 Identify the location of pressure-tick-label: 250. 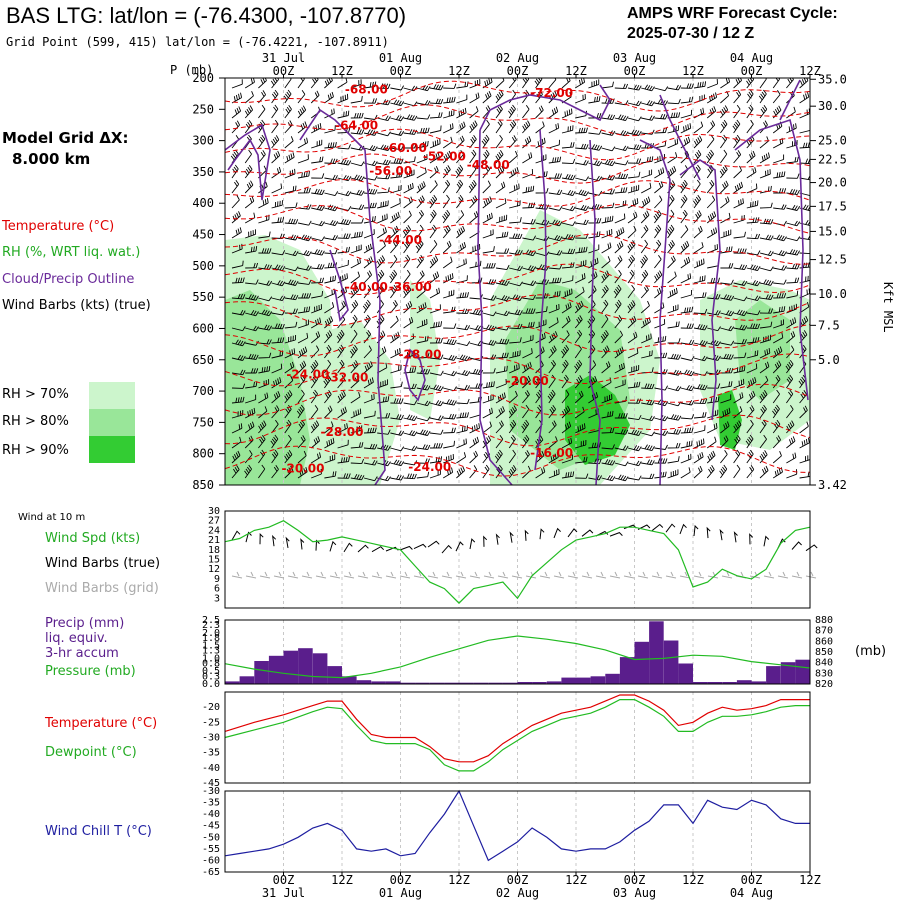
(203, 109).